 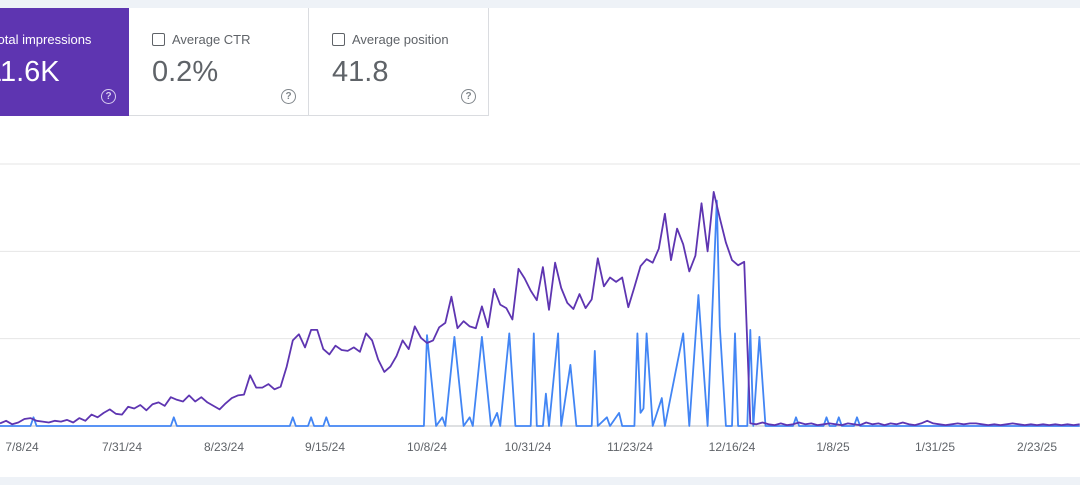 What do you see at coordinates (122, 447) in the screenshot?
I see `x-tick-label: 7/31/24` at bounding box center [122, 447].